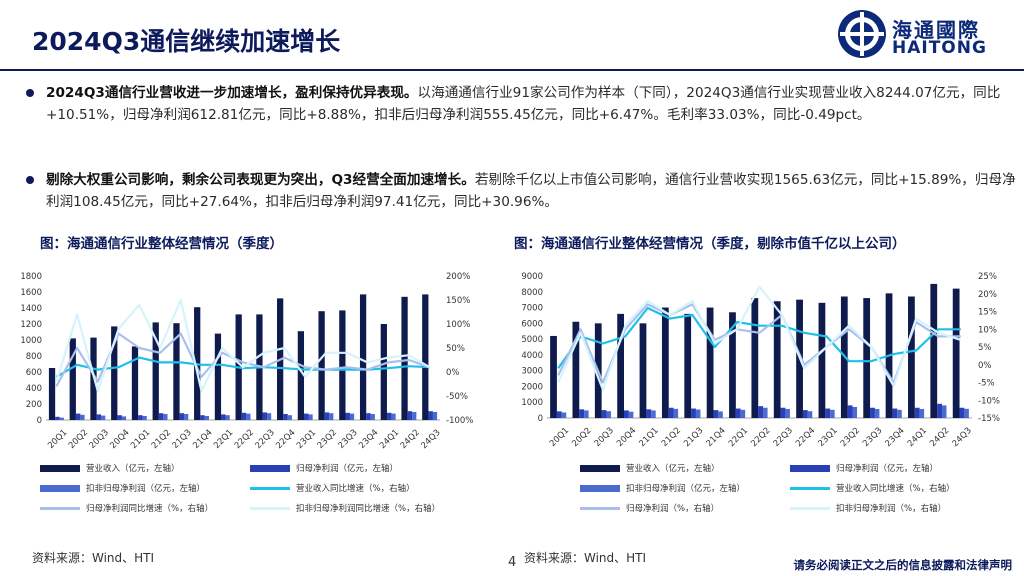 This screenshot has width=1024, height=576. What do you see at coordinates (368, 509) in the screenshot?
I see `legend-label: 扣非归母净利润同比增速（%，右轴）` at bounding box center [368, 509].